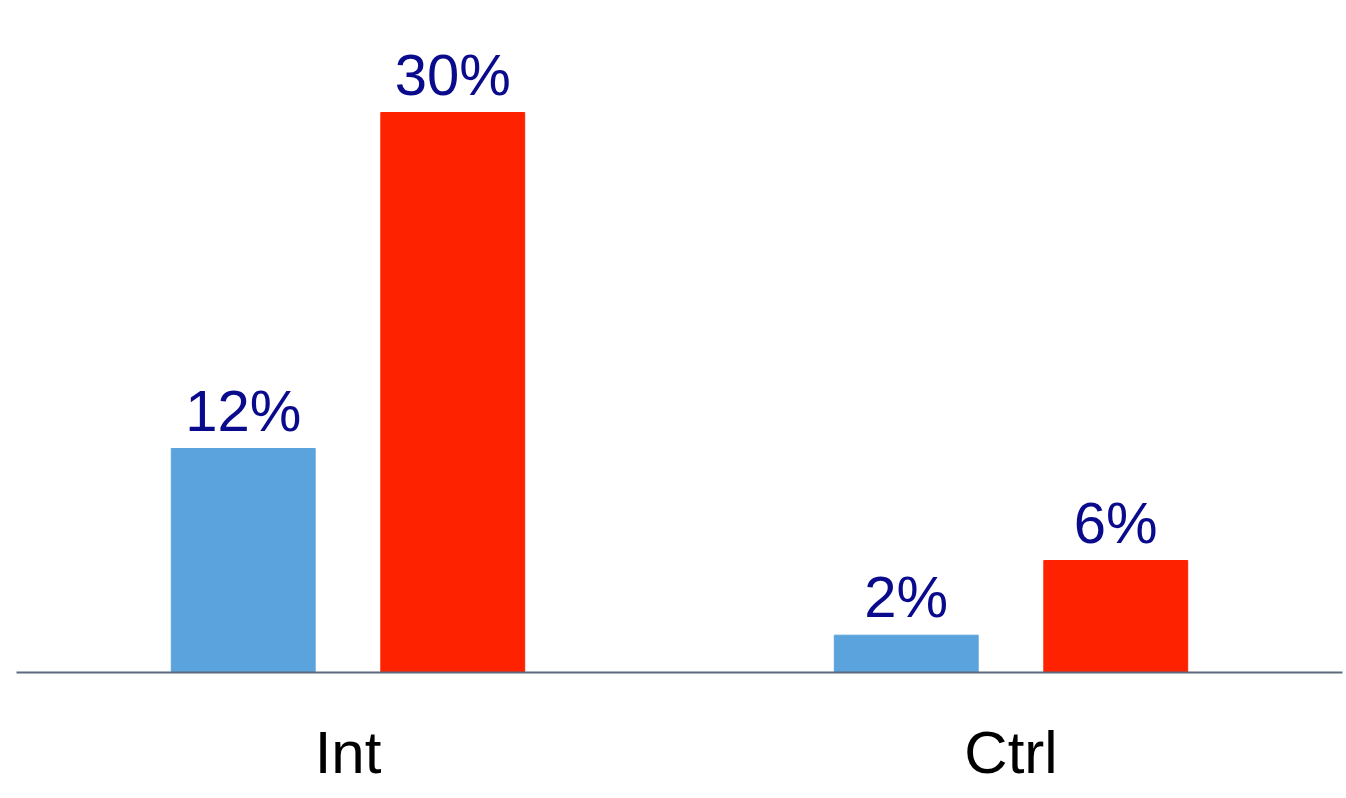 The height and width of the screenshot is (798, 1346). Describe the element at coordinates (243, 410) in the screenshot. I see `data-label: 12%` at that location.